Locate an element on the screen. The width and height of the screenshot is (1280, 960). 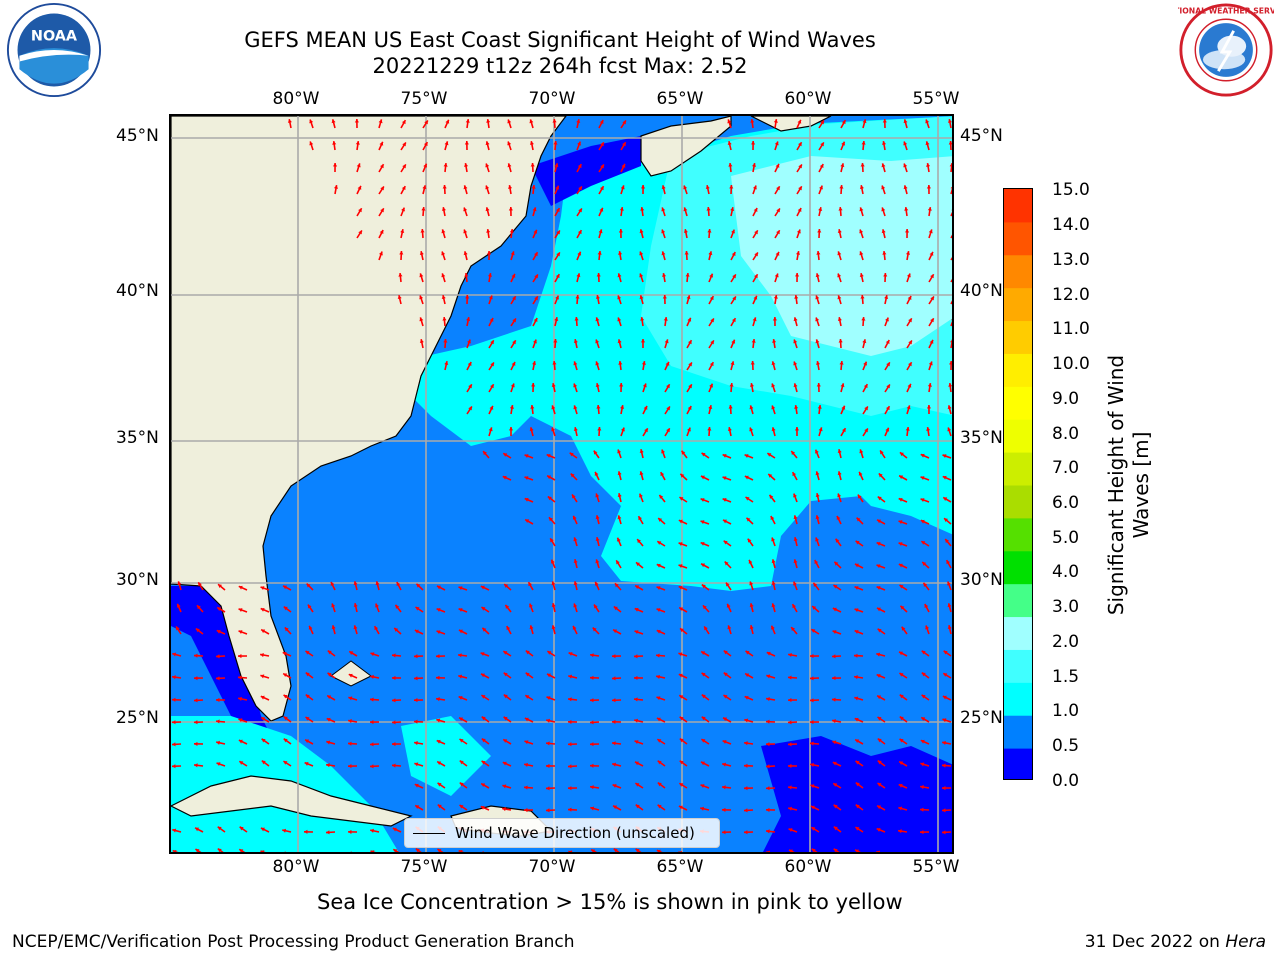
lon-label-top: 55°W is located at coordinates (936, 99).